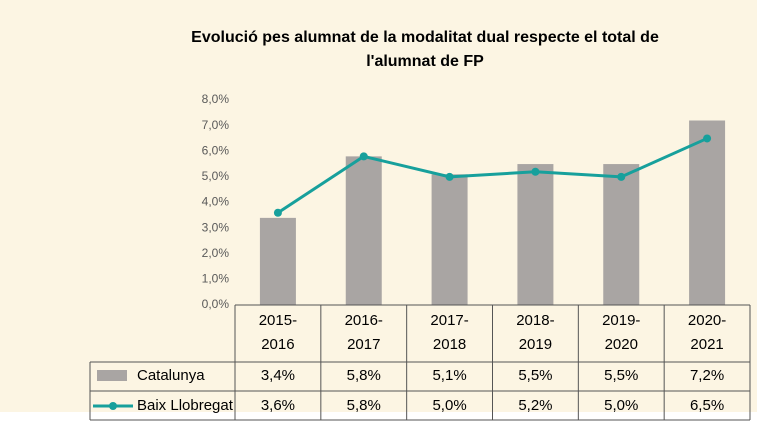  I want to click on legend-label: Baix Llobregat, so click(185, 405).